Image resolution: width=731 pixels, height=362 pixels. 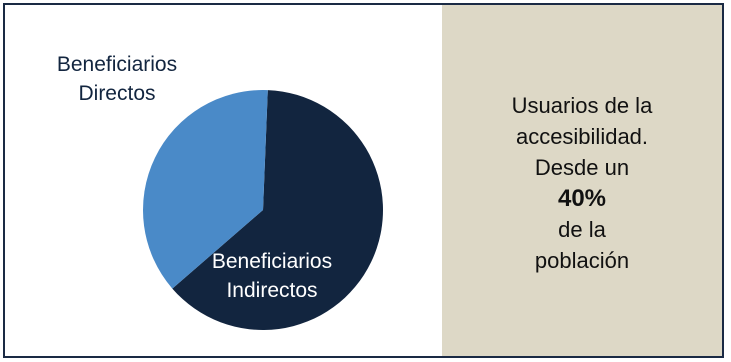 I want to click on label-directos: Beneficiarios Directos, so click(x=117, y=79).